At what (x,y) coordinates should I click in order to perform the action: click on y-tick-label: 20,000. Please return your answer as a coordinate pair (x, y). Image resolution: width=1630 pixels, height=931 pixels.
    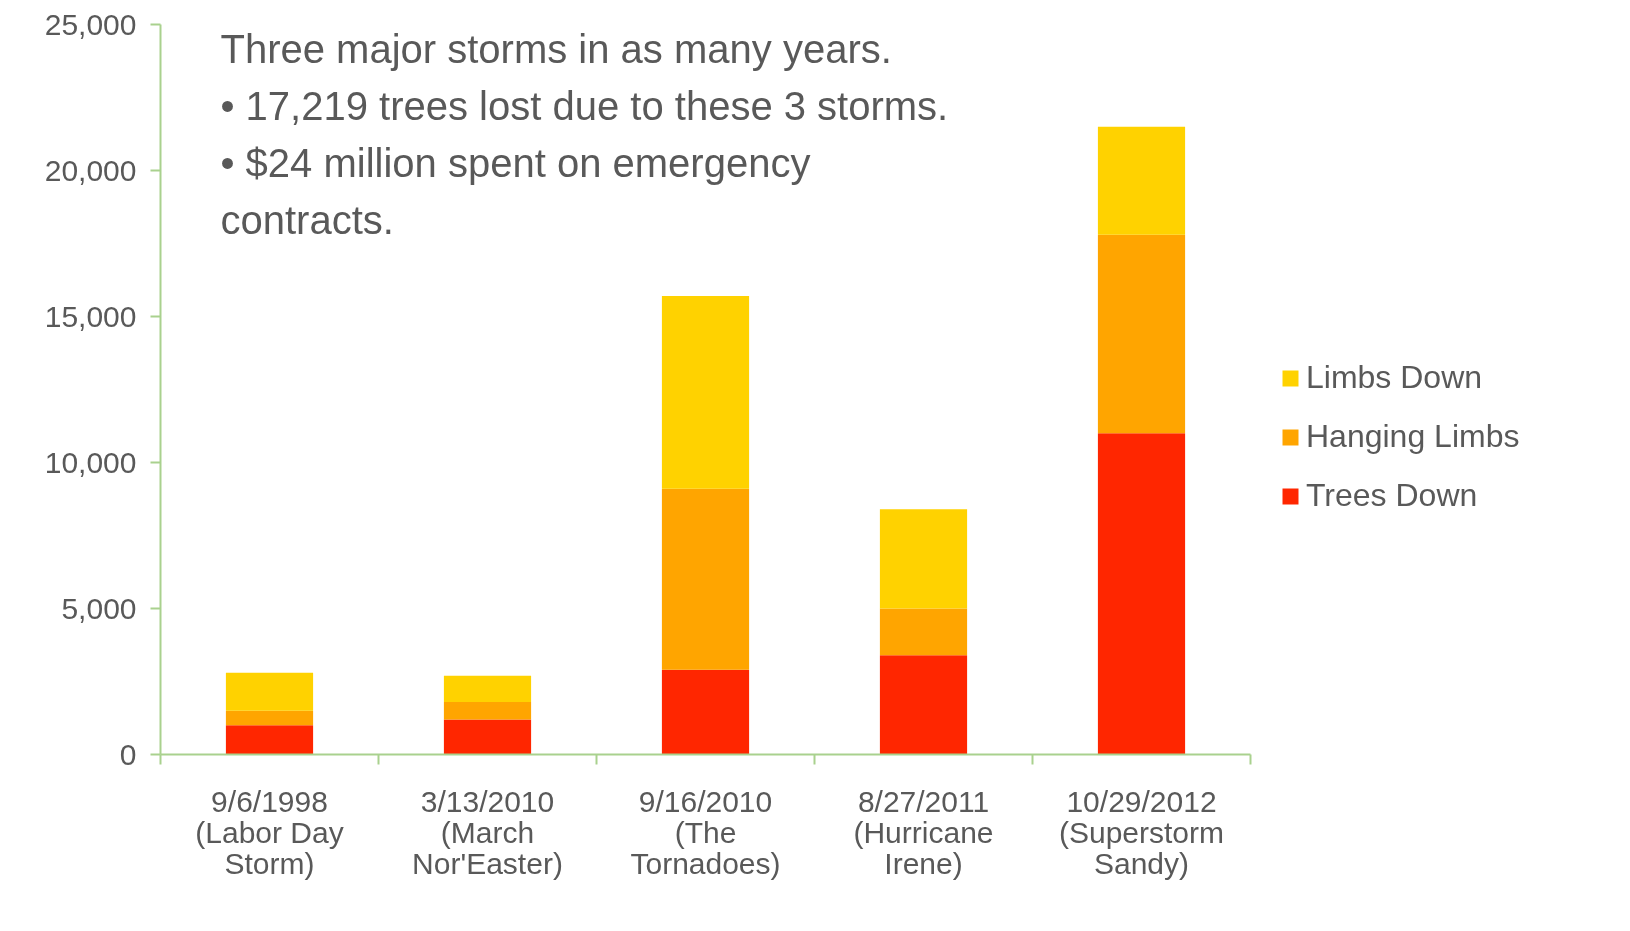
    Looking at the image, I should click on (90, 170).